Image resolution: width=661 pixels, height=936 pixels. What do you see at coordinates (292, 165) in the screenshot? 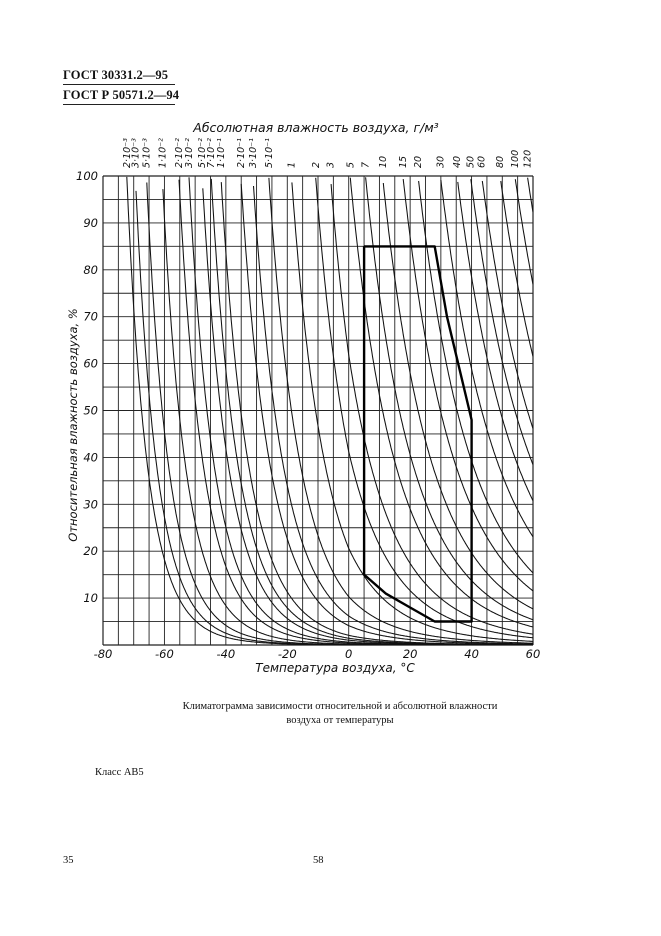
I see `curve-label: 1` at bounding box center [292, 165].